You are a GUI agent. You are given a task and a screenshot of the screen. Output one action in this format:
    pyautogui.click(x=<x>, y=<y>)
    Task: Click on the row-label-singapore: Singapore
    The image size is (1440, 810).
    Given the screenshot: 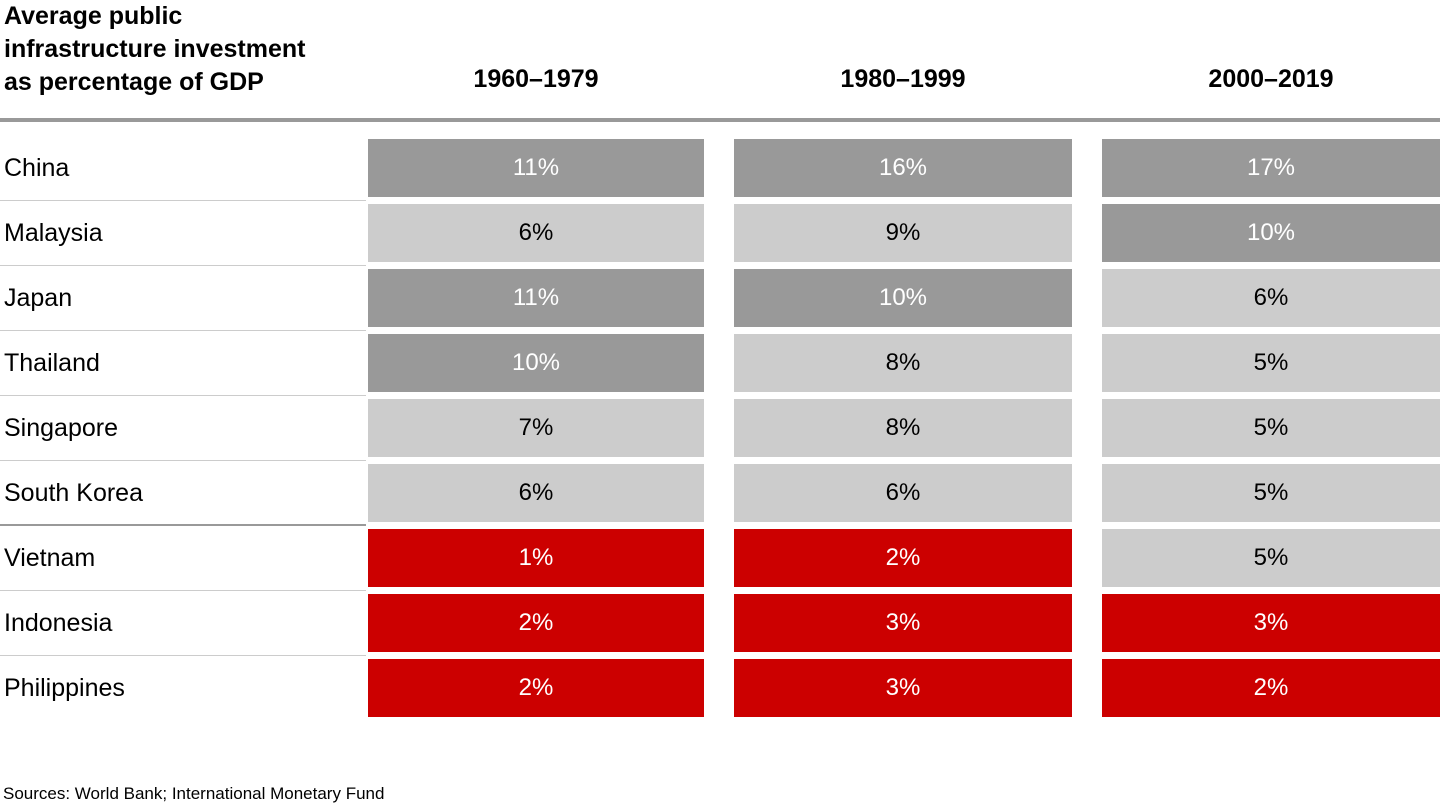 What is the action you would take?
    pyautogui.click(x=61, y=428)
    